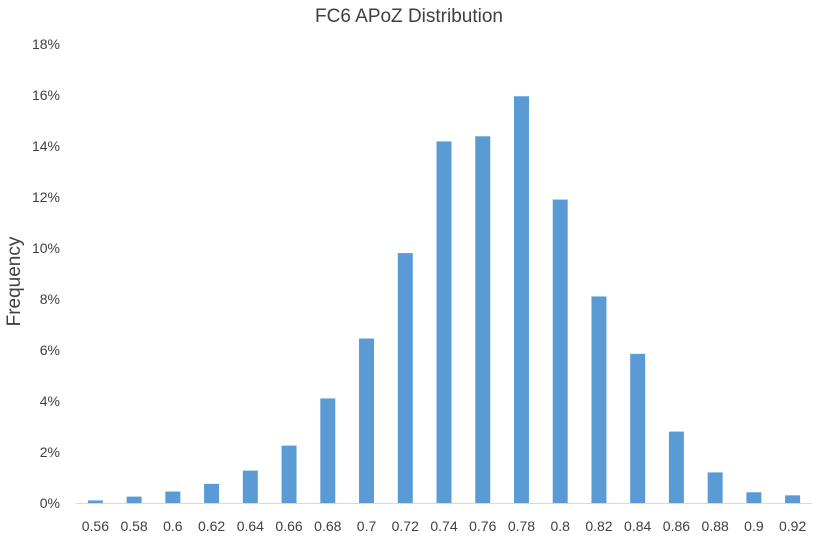 This screenshot has height=544, width=818. I want to click on y-tick-label: 6%, so click(50, 350).